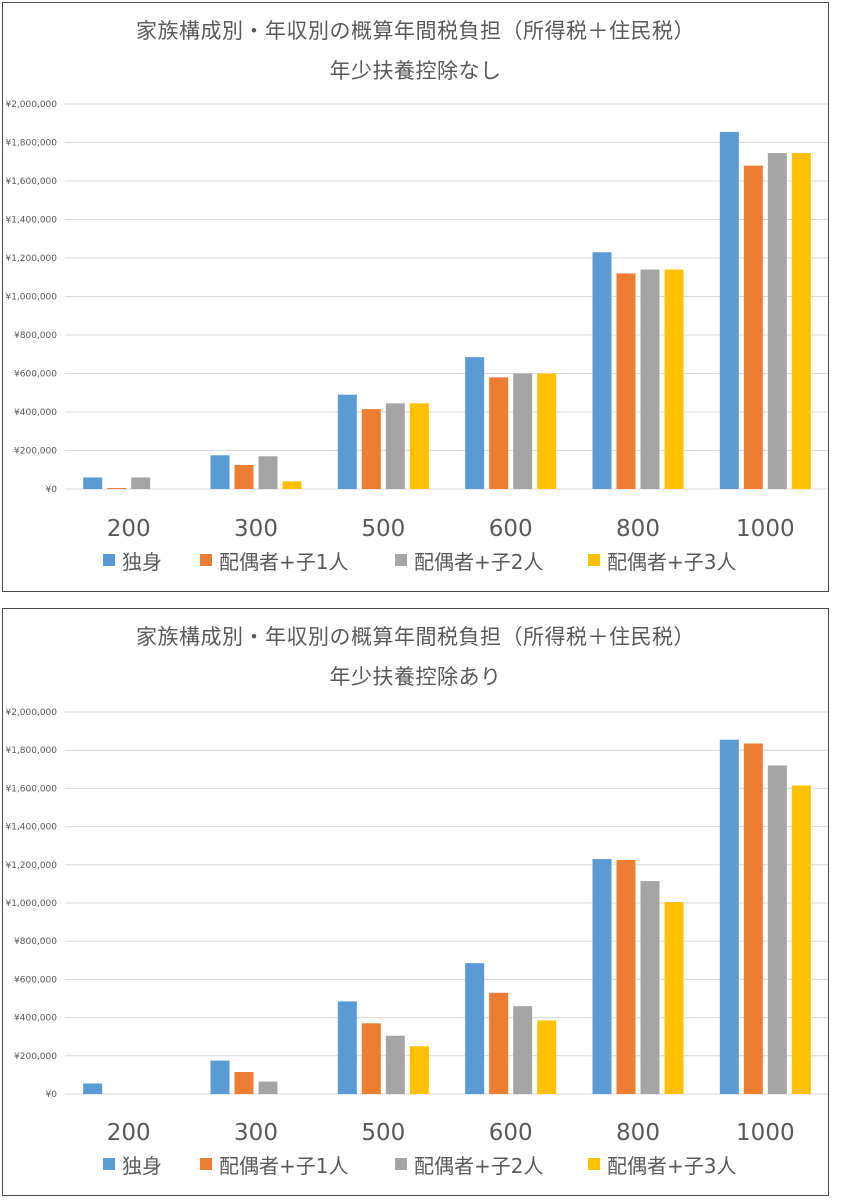  I want to click on chart-subtitle: 年少扶養控除あり, so click(415, 677).